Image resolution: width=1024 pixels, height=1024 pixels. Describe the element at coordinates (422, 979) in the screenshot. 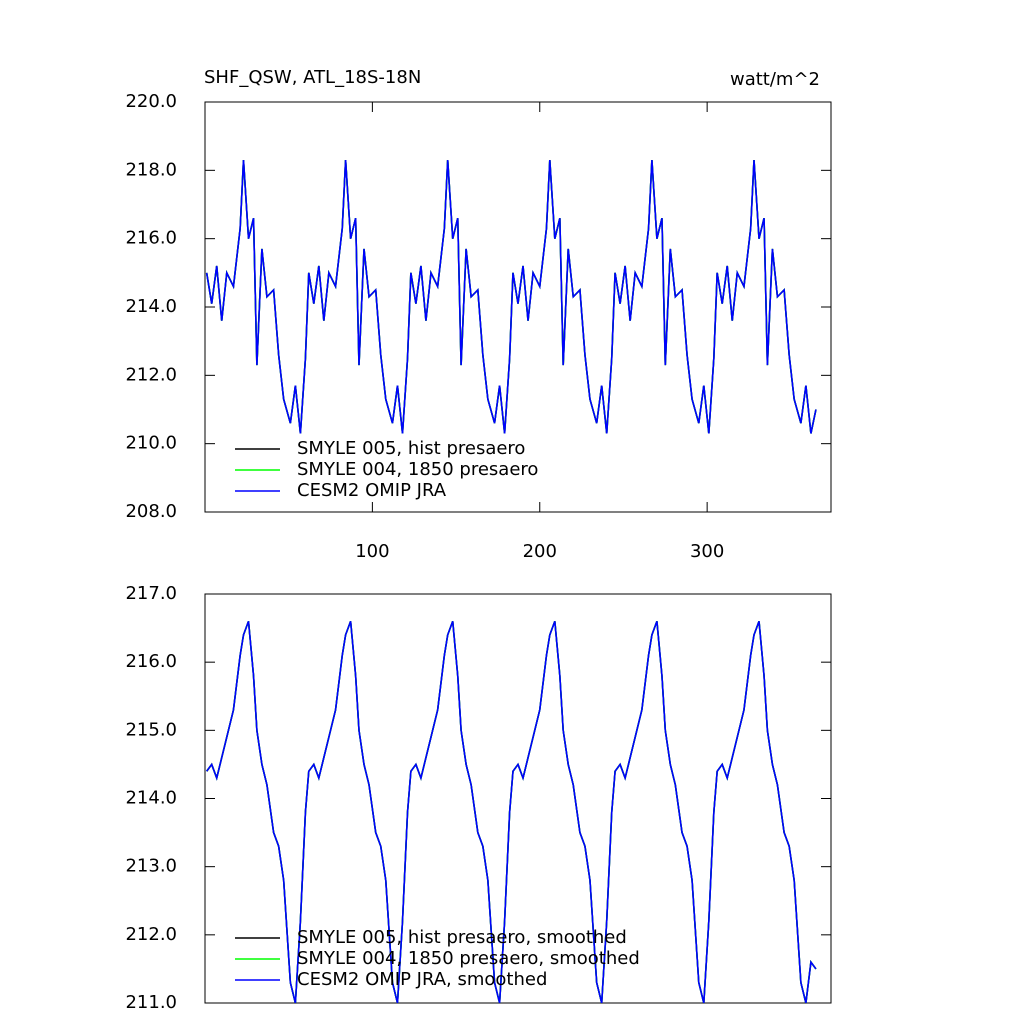

I see `legend-label: CESM2 OMIP JRA, smoothed` at that location.